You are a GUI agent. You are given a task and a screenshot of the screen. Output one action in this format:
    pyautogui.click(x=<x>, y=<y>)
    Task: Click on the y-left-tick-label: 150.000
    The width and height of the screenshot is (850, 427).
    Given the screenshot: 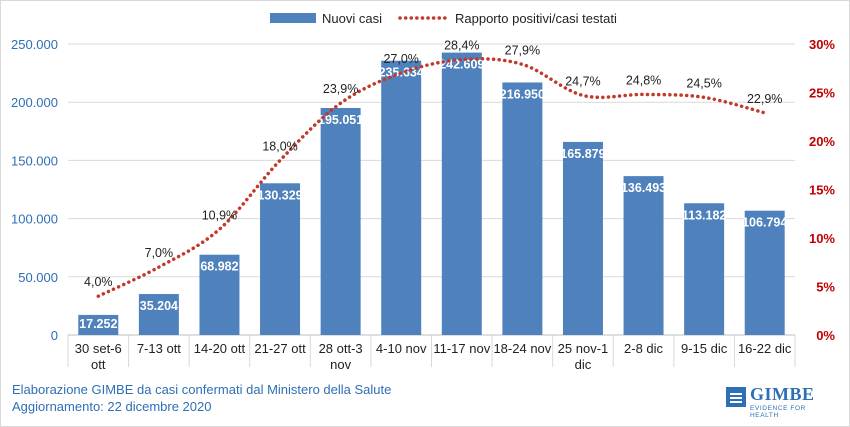 What is the action you would take?
    pyautogui.click(x=34, y=160)
    